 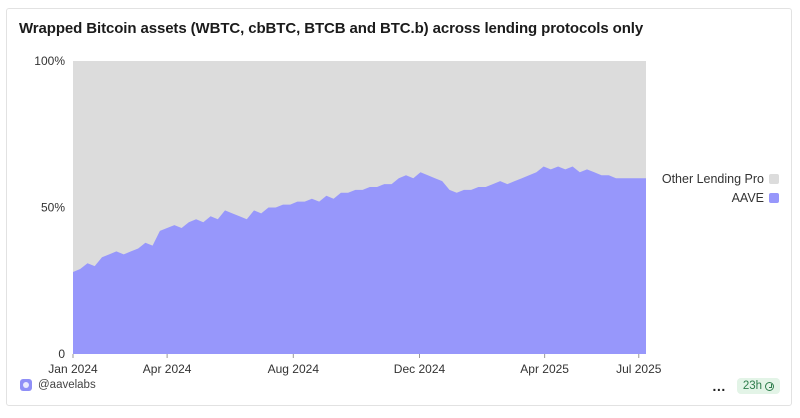 I want to click on creator-avatar-icon, so click(x=26, y=385).